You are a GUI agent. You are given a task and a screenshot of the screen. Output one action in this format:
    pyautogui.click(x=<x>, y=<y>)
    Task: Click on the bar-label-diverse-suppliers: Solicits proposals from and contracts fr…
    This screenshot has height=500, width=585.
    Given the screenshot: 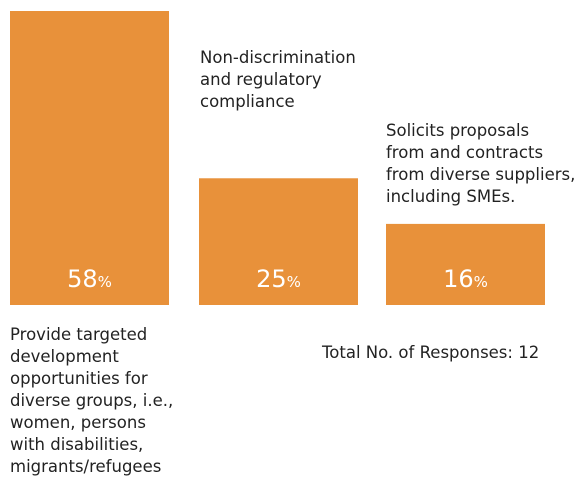 What is the action you would take?
    pyautogui.click(x=481, y=163)
    